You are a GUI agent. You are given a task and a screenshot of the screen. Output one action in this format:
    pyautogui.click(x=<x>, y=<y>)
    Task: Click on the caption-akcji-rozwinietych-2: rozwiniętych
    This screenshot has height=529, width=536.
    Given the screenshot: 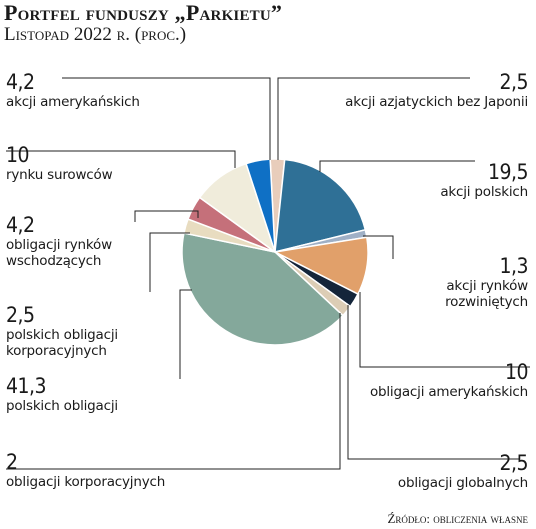 What is the action you would take?
    pyautogui.click(x=486, y=302)
    